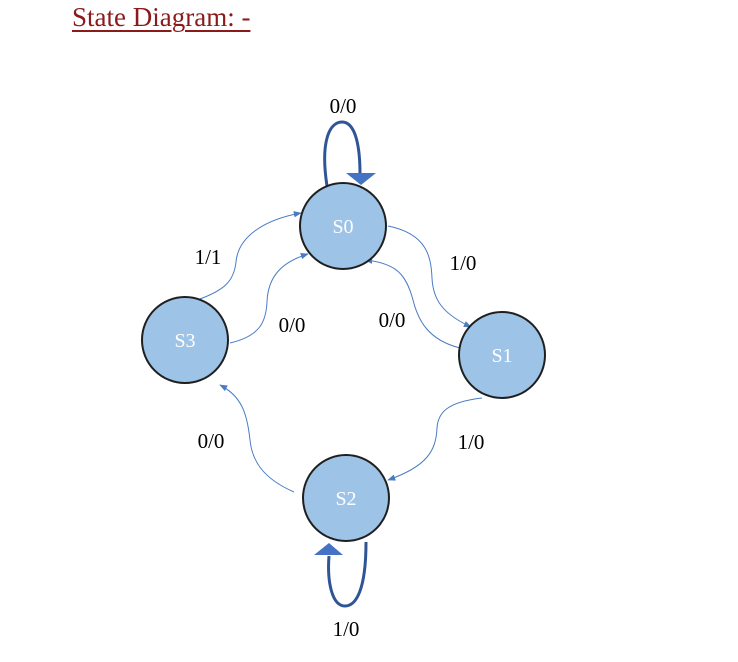 This screenshot has height=662, width=738. I want to click on edge-s3-s0-upper, so click(249, 256).